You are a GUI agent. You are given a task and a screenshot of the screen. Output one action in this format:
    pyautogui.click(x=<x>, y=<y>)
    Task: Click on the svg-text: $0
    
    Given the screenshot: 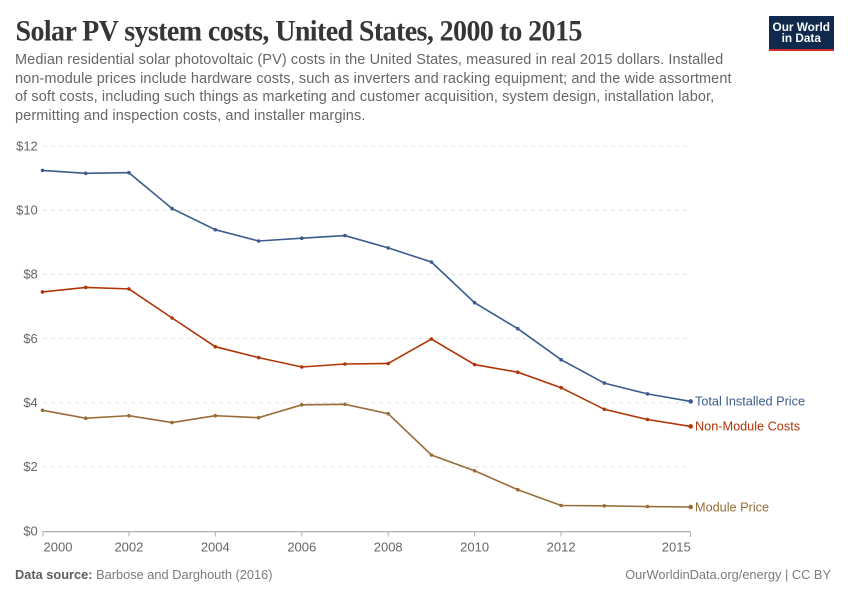 What is the action you would take?
    pyautogui.click(x=30, y=530)
    